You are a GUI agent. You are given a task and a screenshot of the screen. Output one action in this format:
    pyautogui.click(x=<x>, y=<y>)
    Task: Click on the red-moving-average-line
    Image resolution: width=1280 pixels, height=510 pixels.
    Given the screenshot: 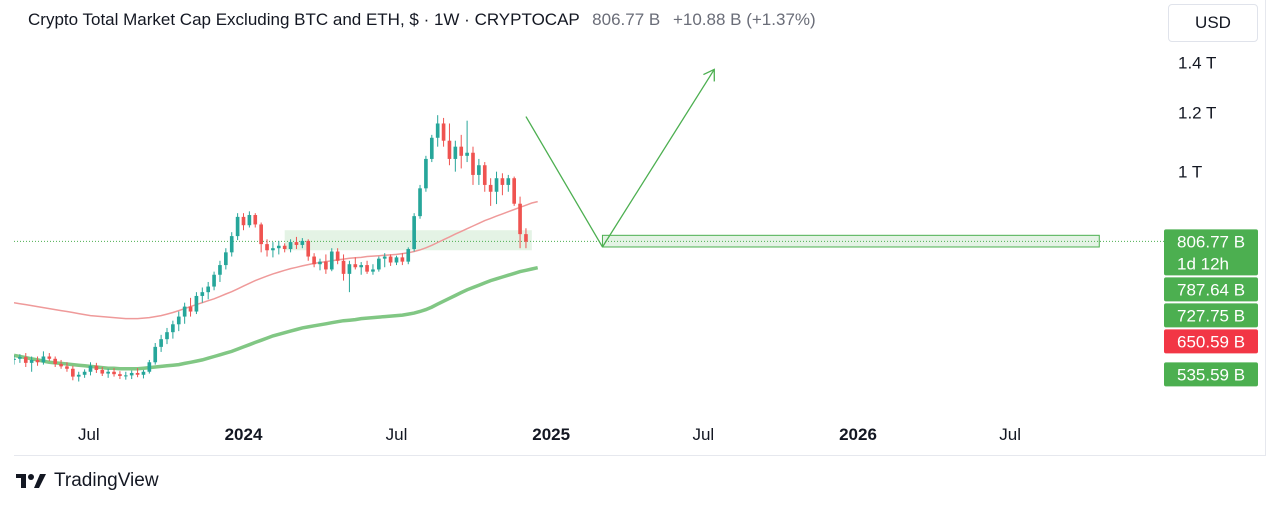 What is the action you would take?
    pyautogui.click(x=276, y=260)
    